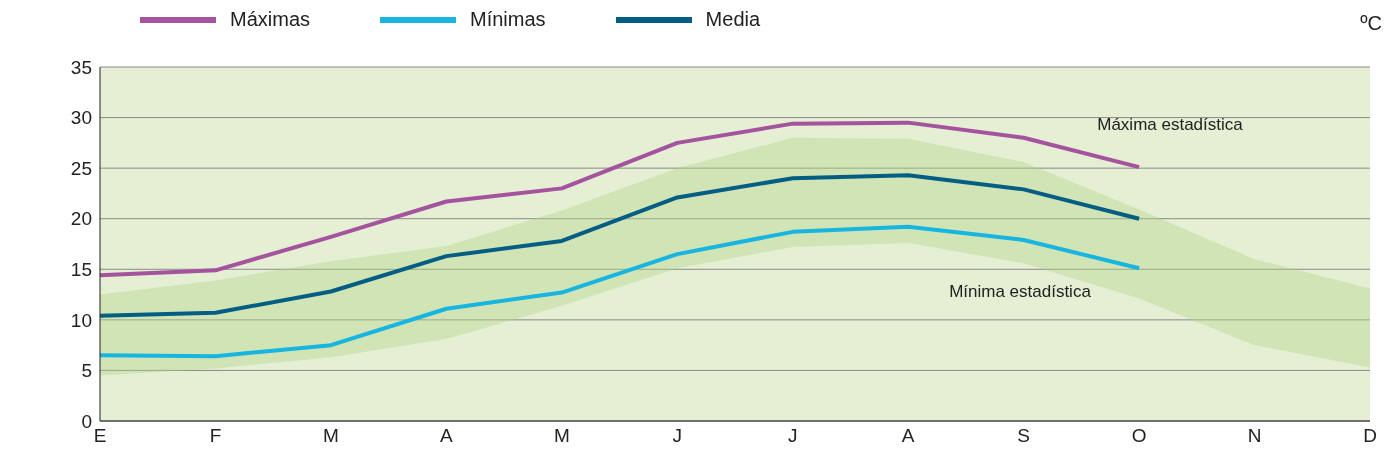 The image size is (1390, 455). I want to click on y-tick-label: 20, so click(81, 219).